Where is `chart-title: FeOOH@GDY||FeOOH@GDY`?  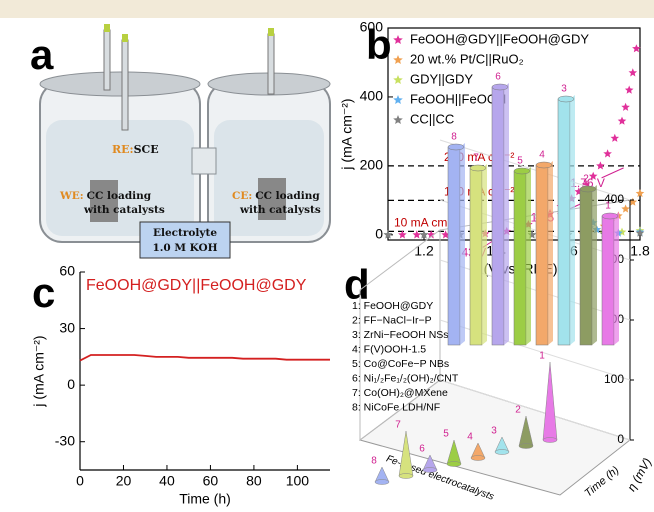
chart-title: FeOOH@GDY||FeOOH@GDY is located at coordinates (196, 285).